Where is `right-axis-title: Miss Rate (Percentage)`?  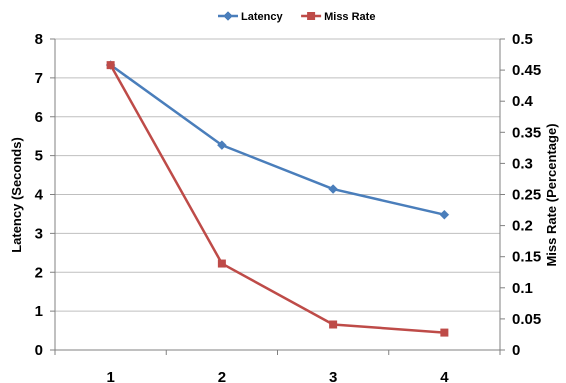
right-axis-title: Miss Rate (Percentage) is located at coordinates (551, 194).